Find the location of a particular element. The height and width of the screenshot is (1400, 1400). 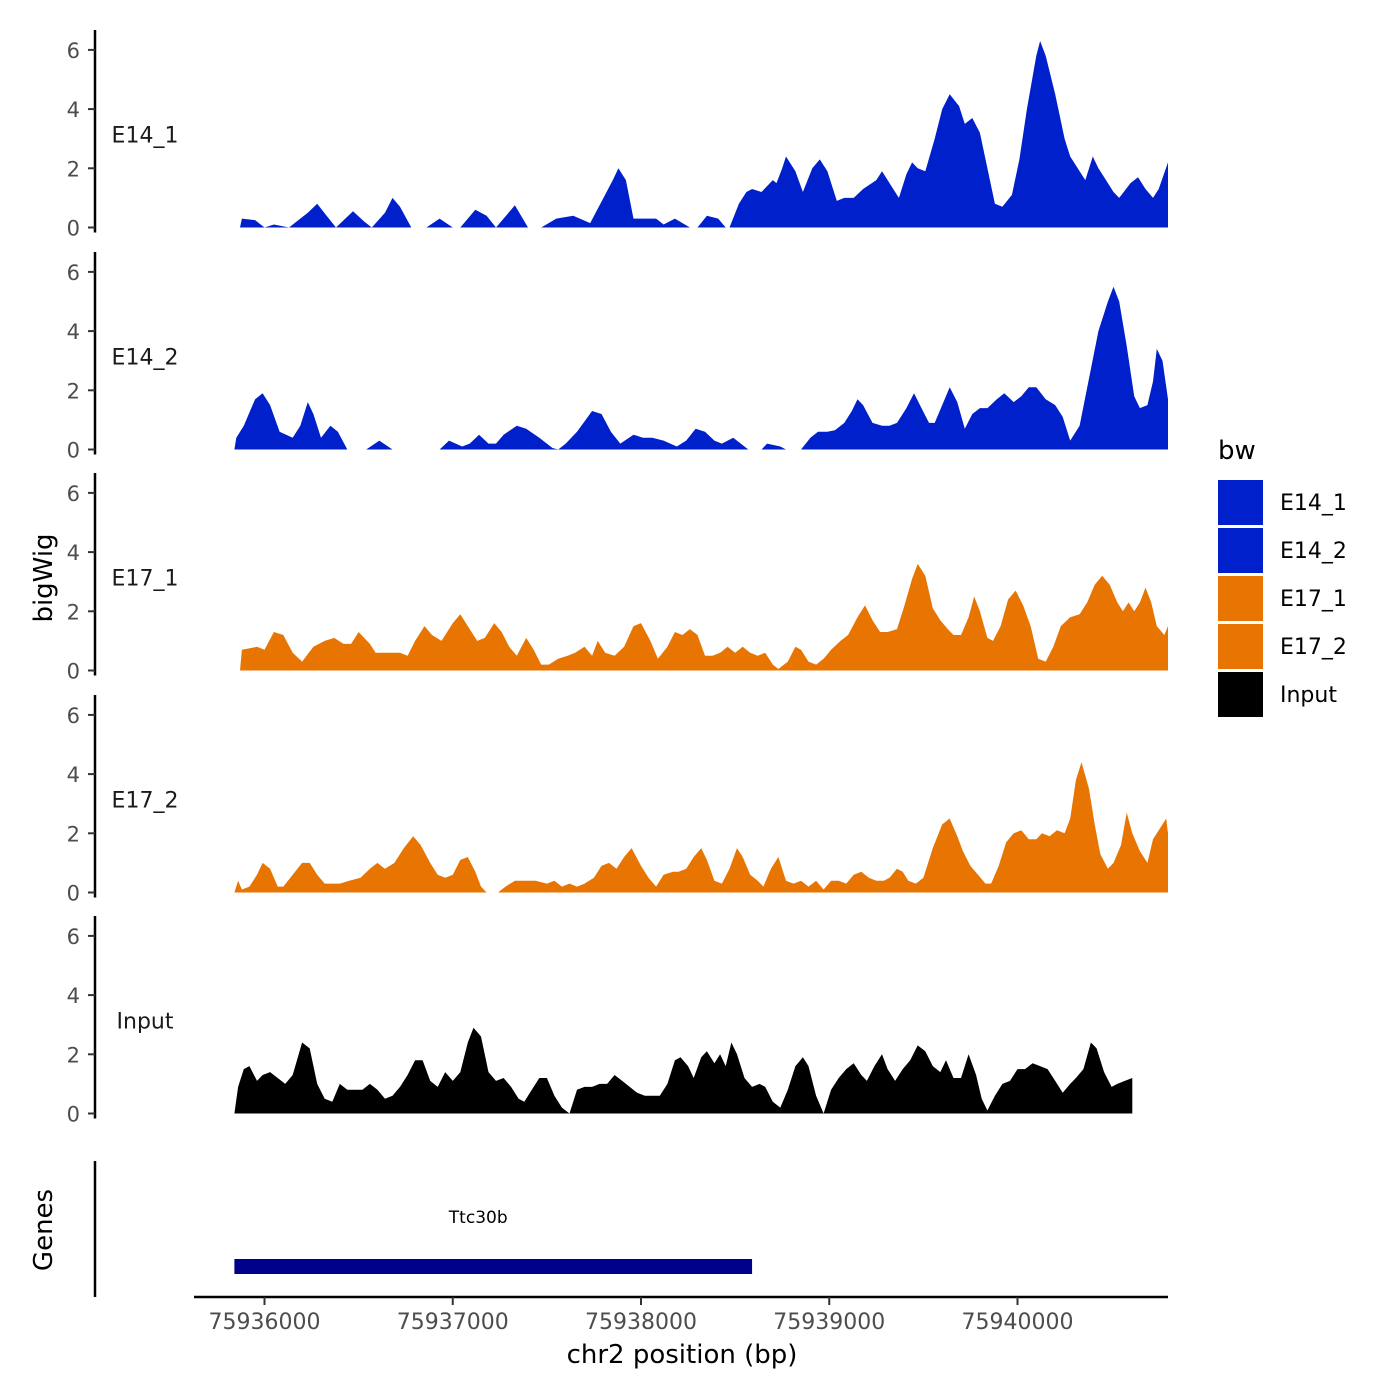

gene-label: Ttc30b is located at coordinates (478, 1218).